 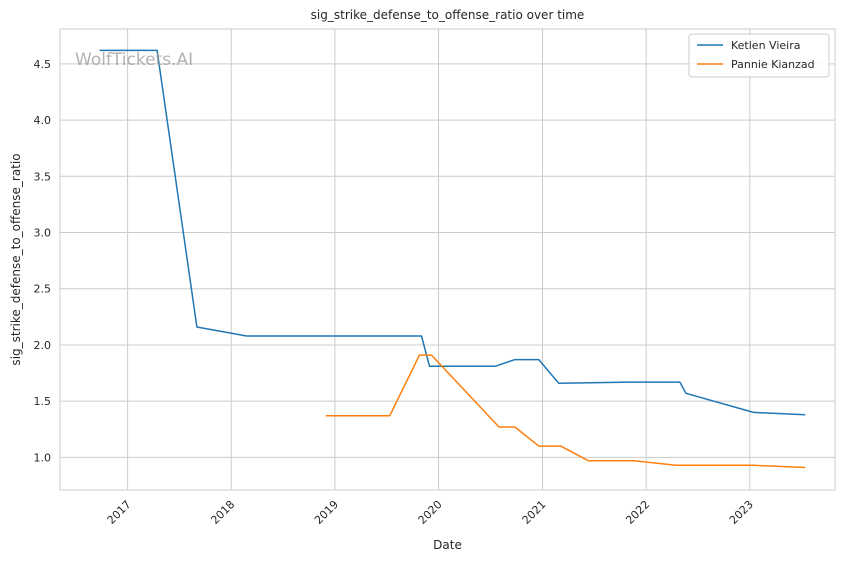 I want to click on x-tick-label: 2018, so click(x=222, y=512).